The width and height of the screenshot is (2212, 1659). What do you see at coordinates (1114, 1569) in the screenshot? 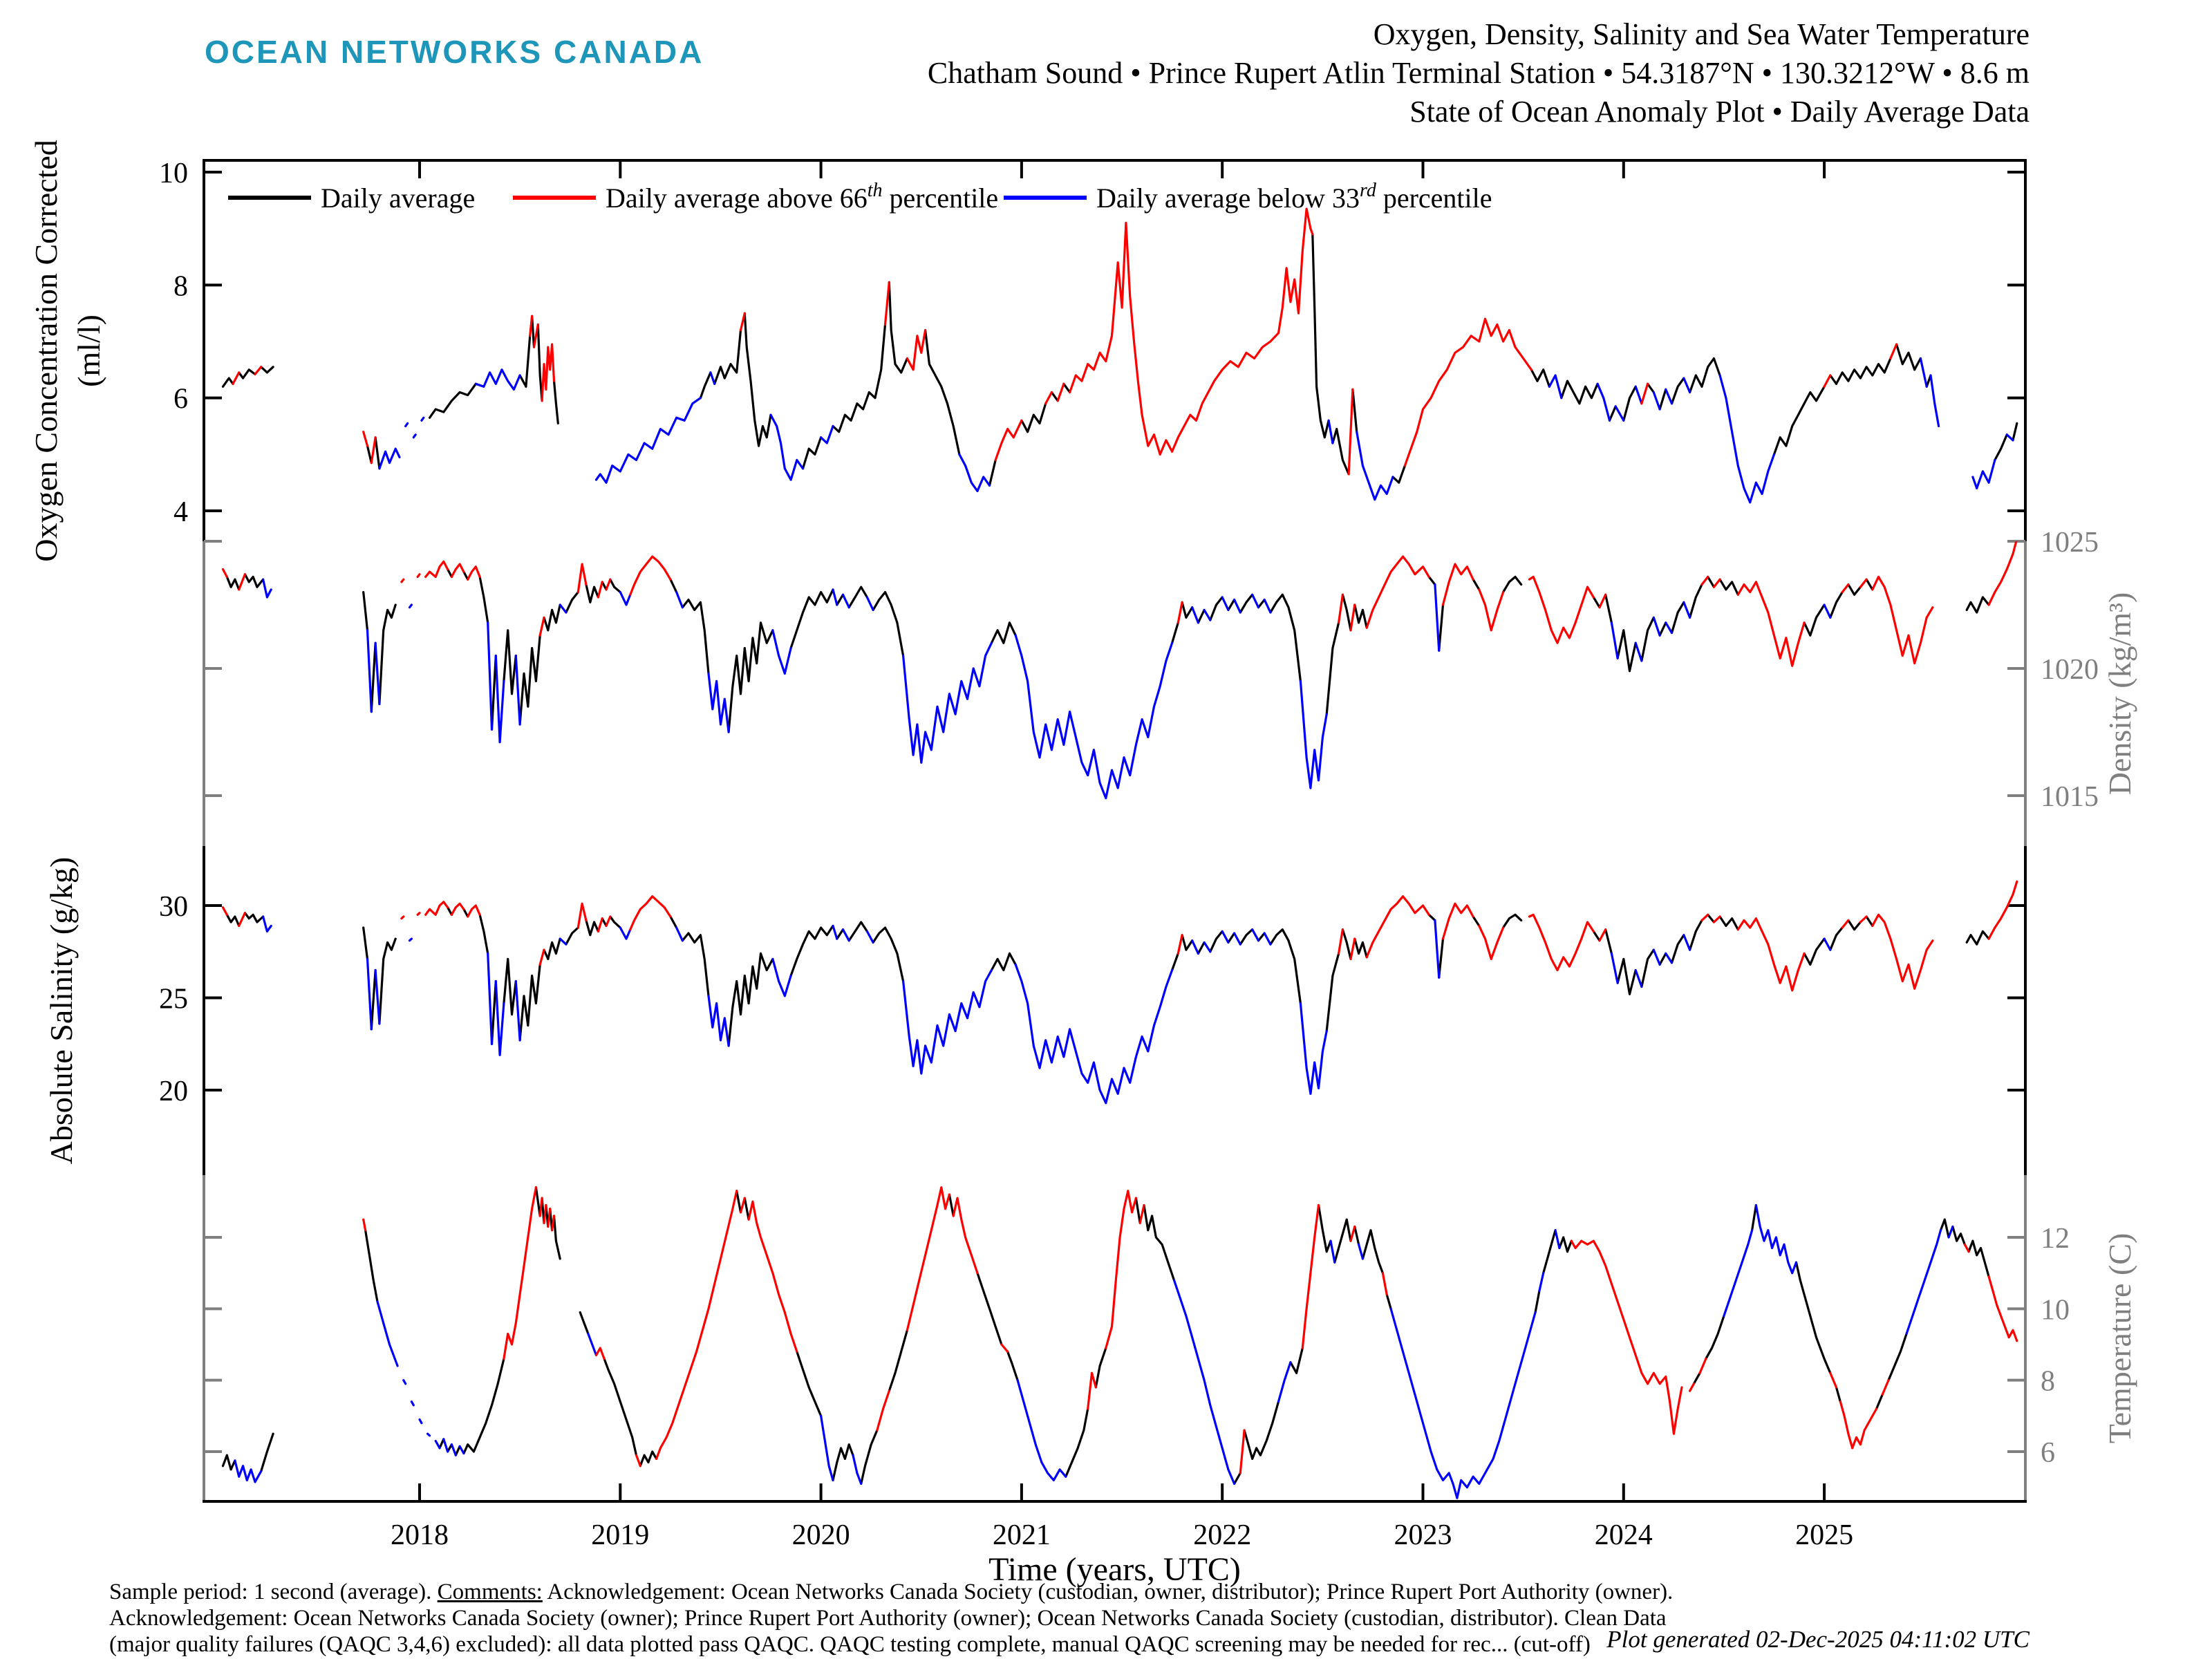
I see `x-axis-label: Time (years, UTC)` at bounding box center [1114, 1569].